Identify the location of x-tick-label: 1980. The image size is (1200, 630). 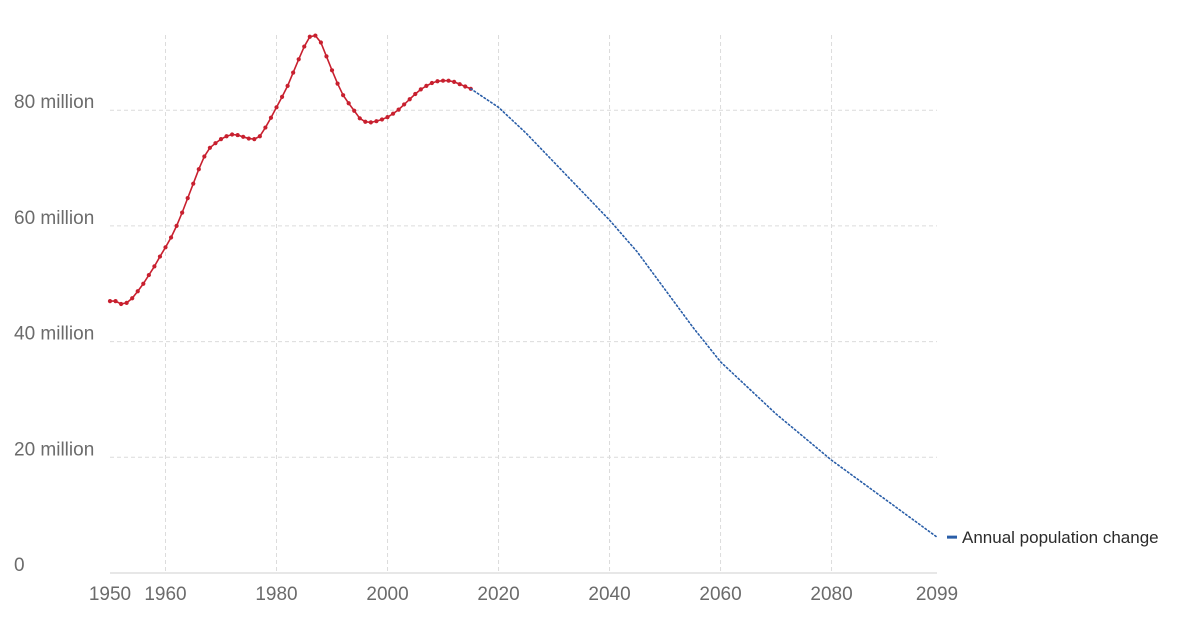
(276, 594).